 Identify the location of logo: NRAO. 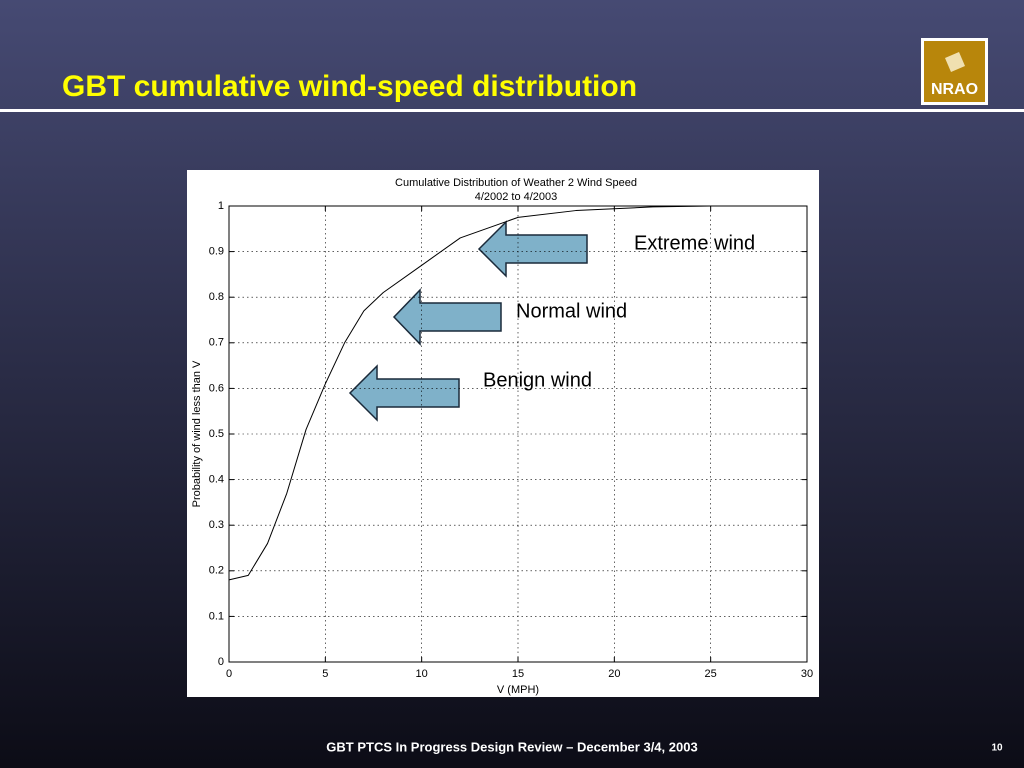
(954, 71).